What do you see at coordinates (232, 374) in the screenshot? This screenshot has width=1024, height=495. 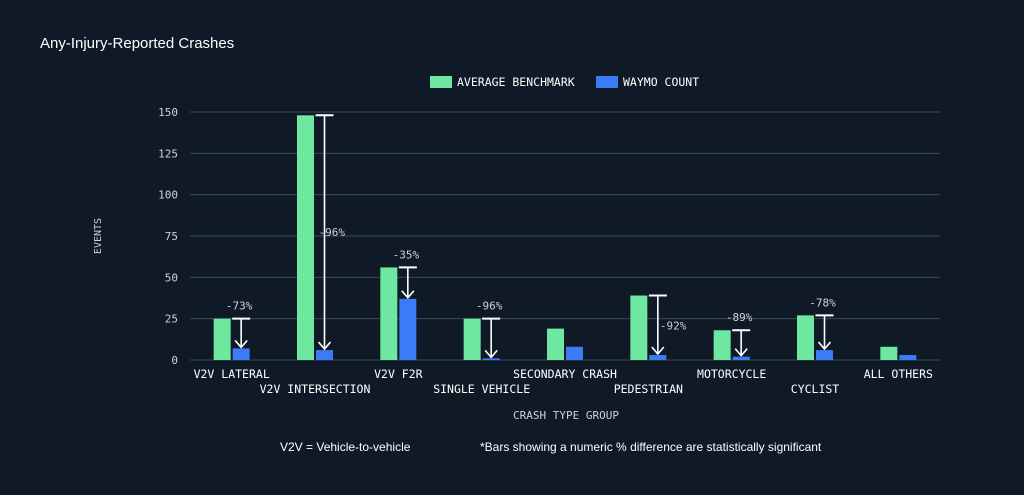 I see `x-tick-label: V2V LATERAL` at bounding box center [232, 374].